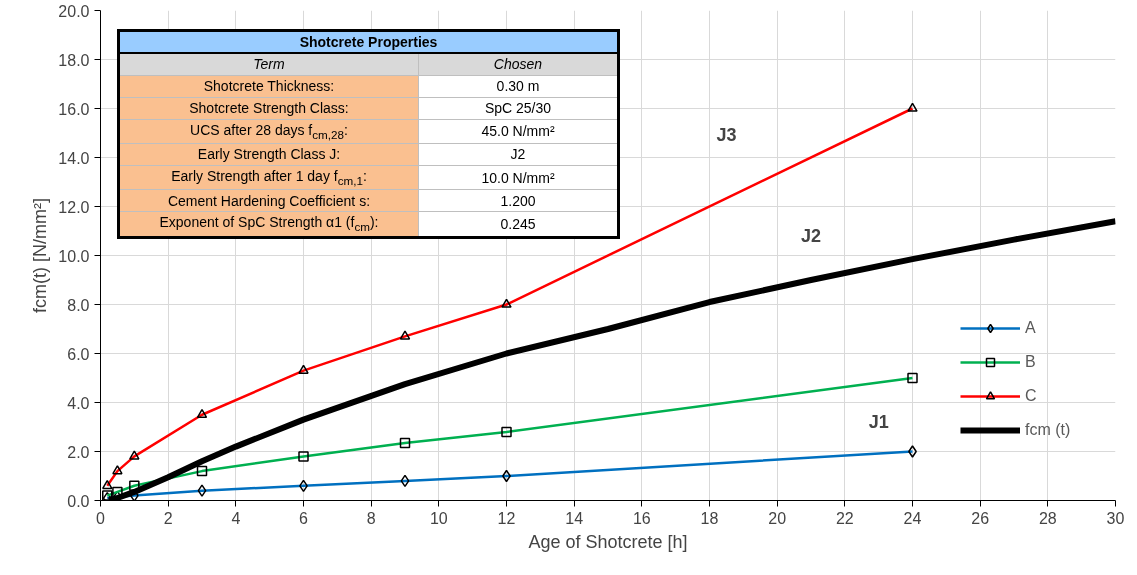 This screenshot has width=1137, height=575. Describe the element at coordinates (368, 41) in the screenshot. I see `annotation: Shotcrete Properties` at that location.